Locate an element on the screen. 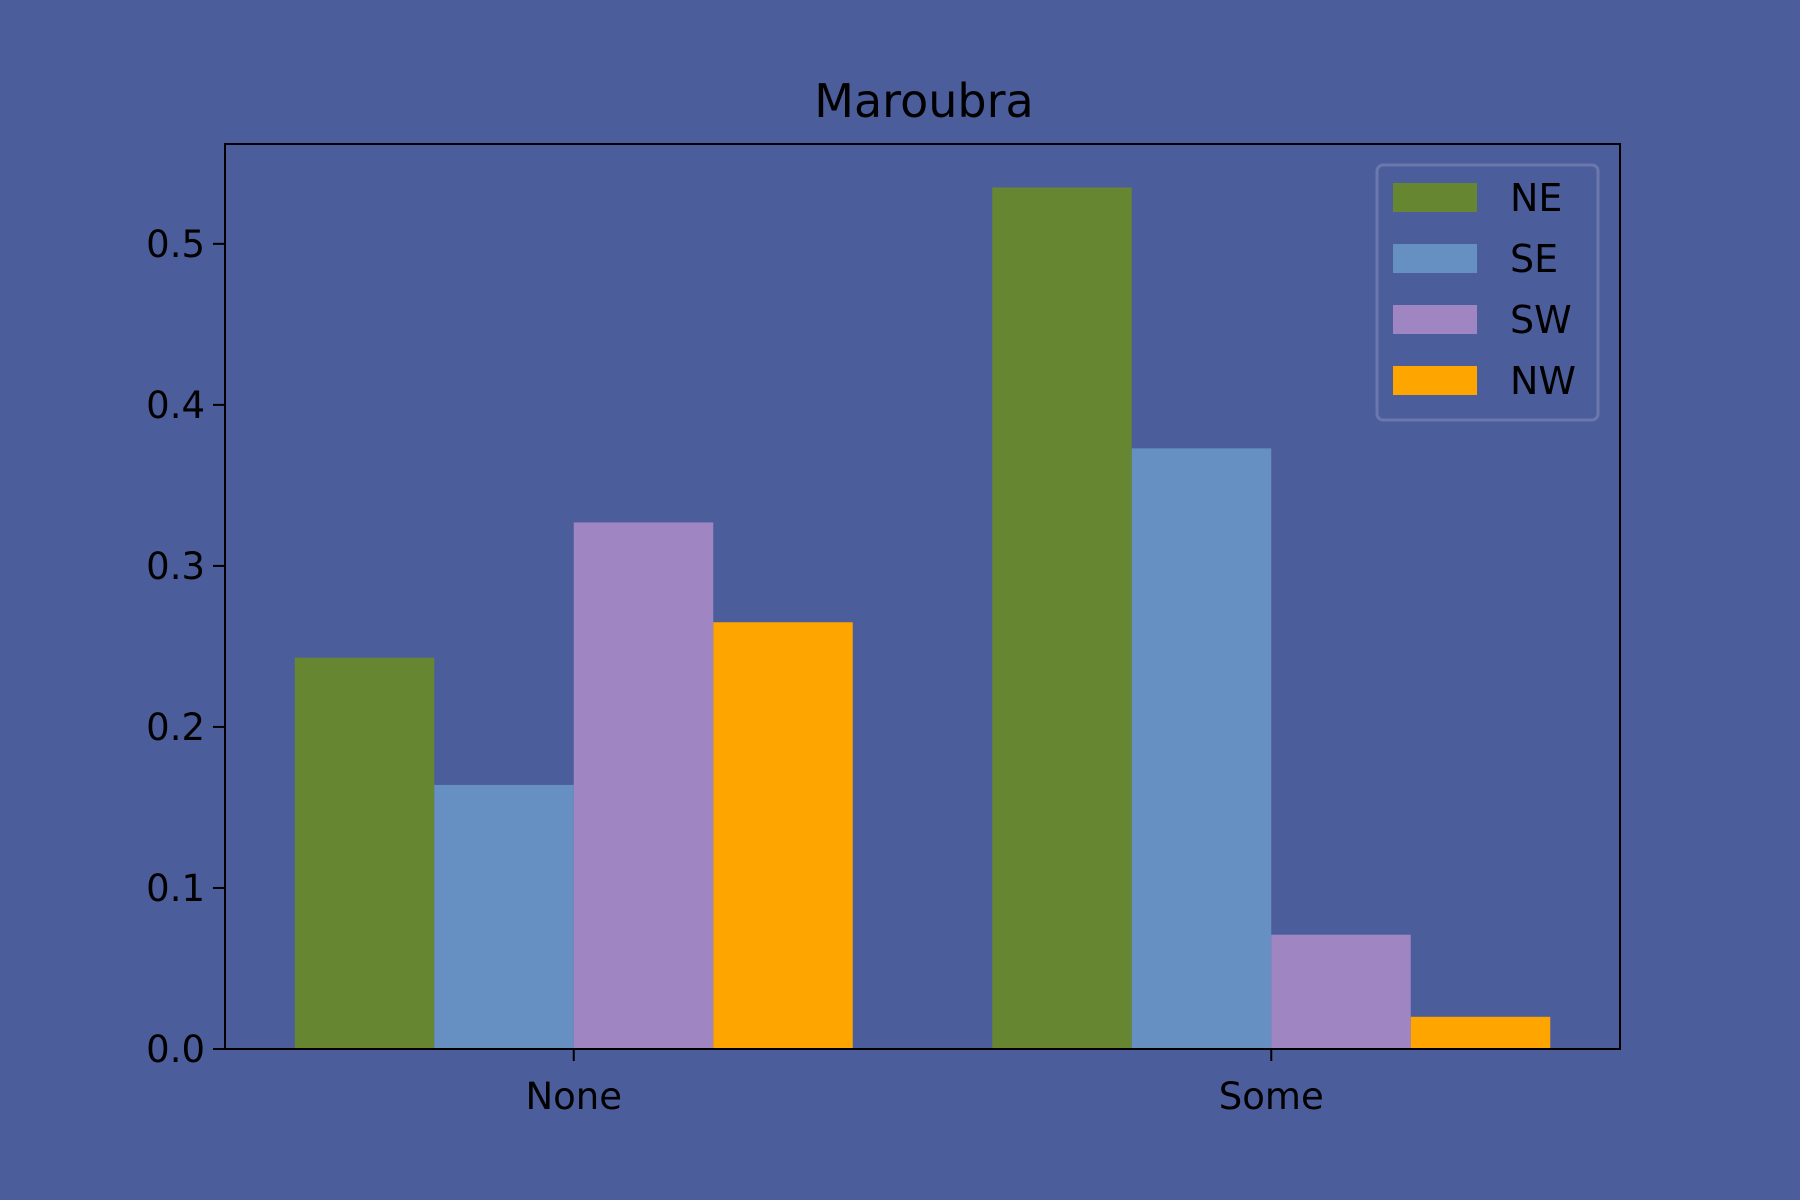 Image resolution: width=1800 pixels, height=1200 pixels. y-axis: 0.0 0.1 0.2 0.3 0.4 0.5 is located at coordinates (185, 647).